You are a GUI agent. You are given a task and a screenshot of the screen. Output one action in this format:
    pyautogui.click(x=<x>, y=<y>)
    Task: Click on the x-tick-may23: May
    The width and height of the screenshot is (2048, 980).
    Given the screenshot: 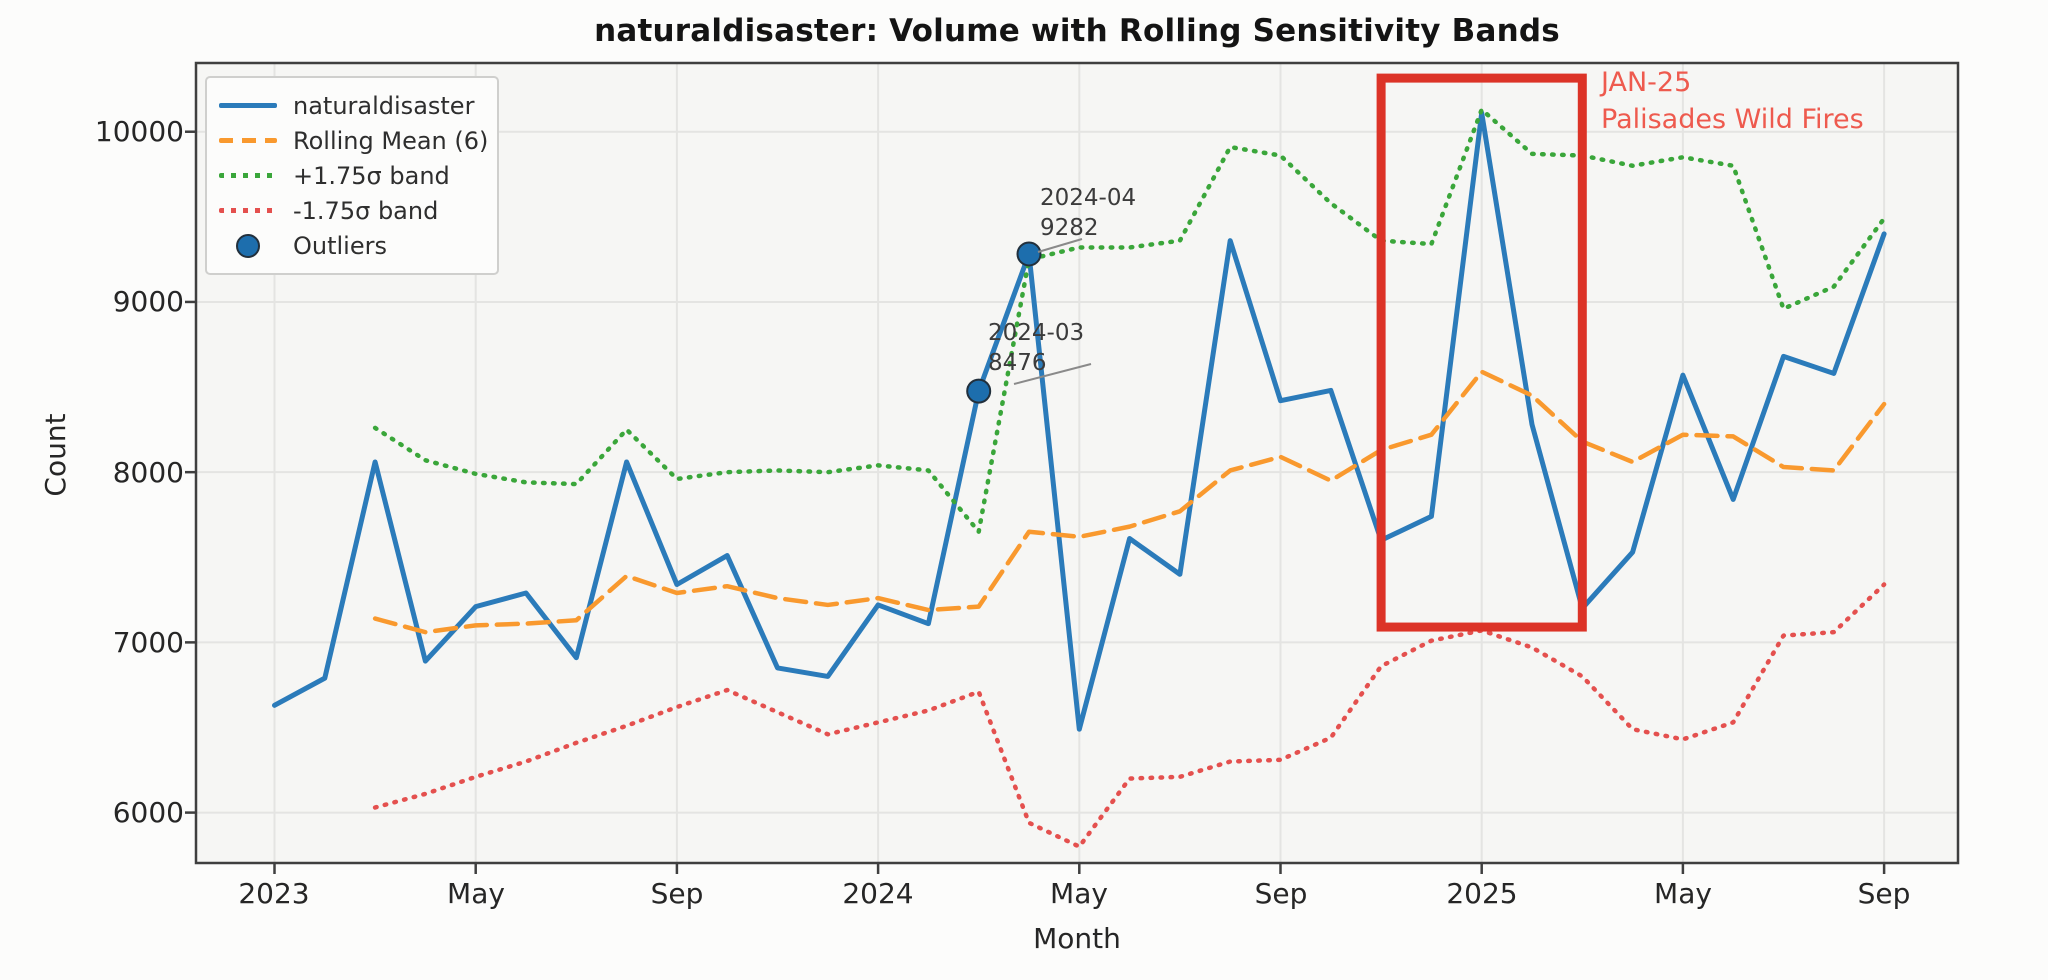 What is the action you would take?
    pyautogui.click(x=476, y=893)
    